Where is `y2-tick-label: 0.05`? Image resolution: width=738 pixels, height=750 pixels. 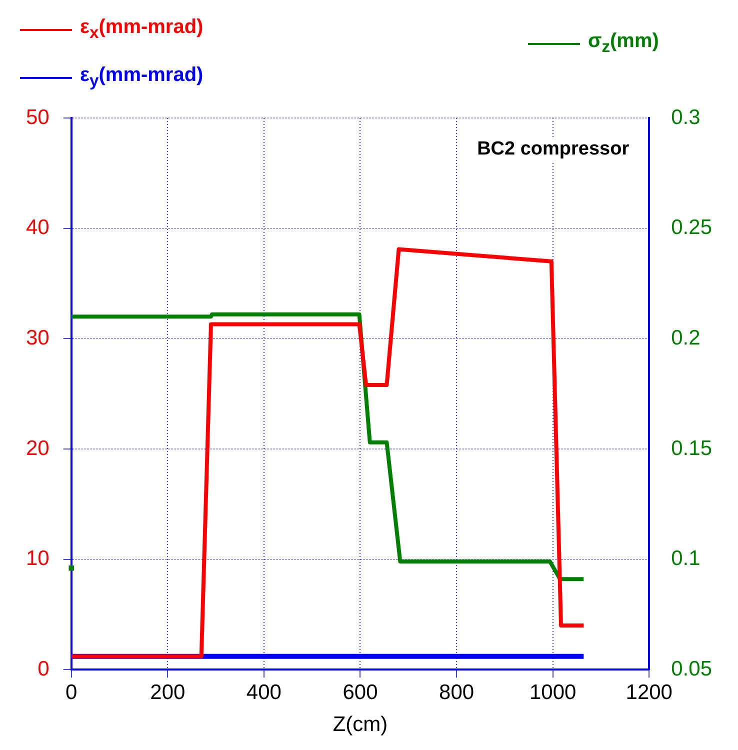 y2-tick-label: 0.05 is located at coordinates (691, 668).